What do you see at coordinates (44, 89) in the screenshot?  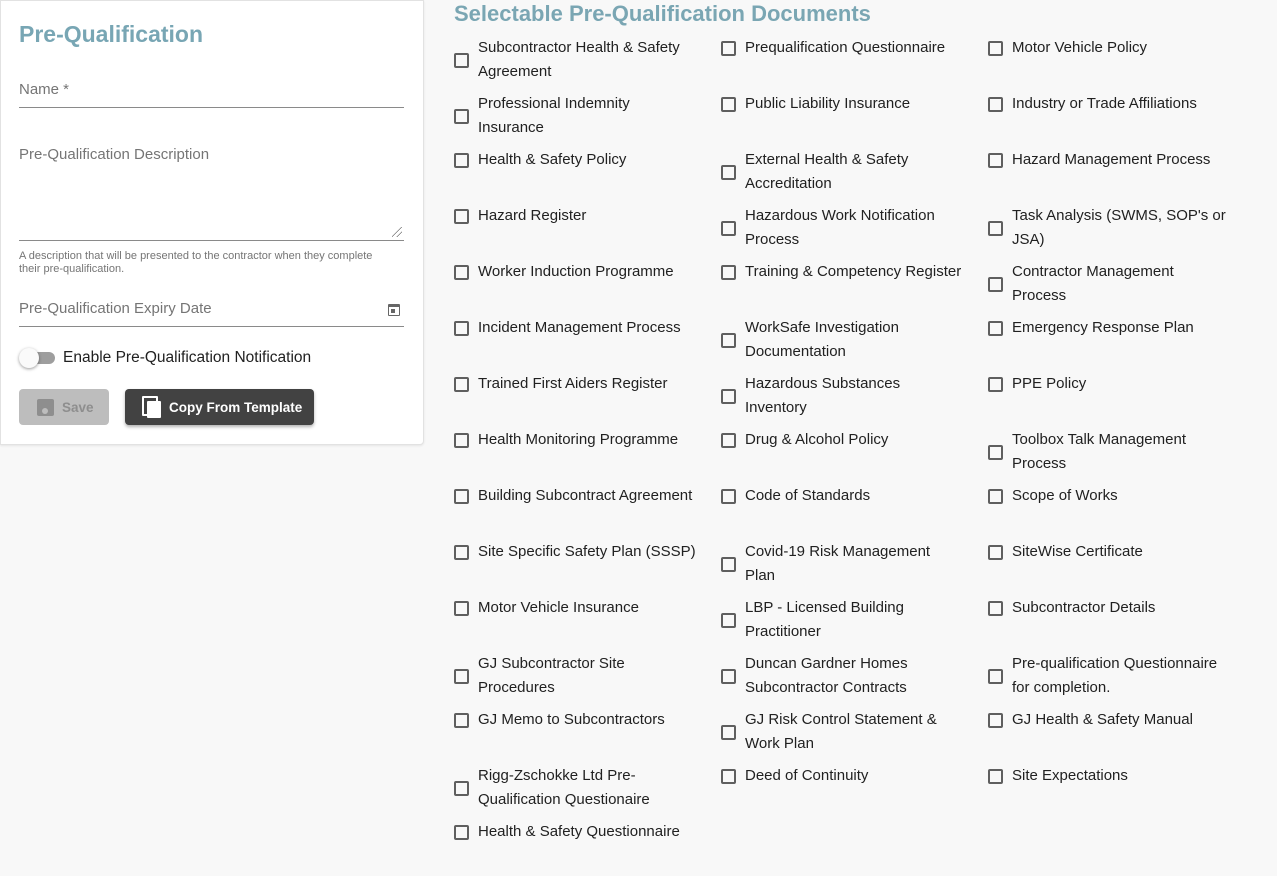 I see `name-label: Name *` at bounding box center [44, 89].